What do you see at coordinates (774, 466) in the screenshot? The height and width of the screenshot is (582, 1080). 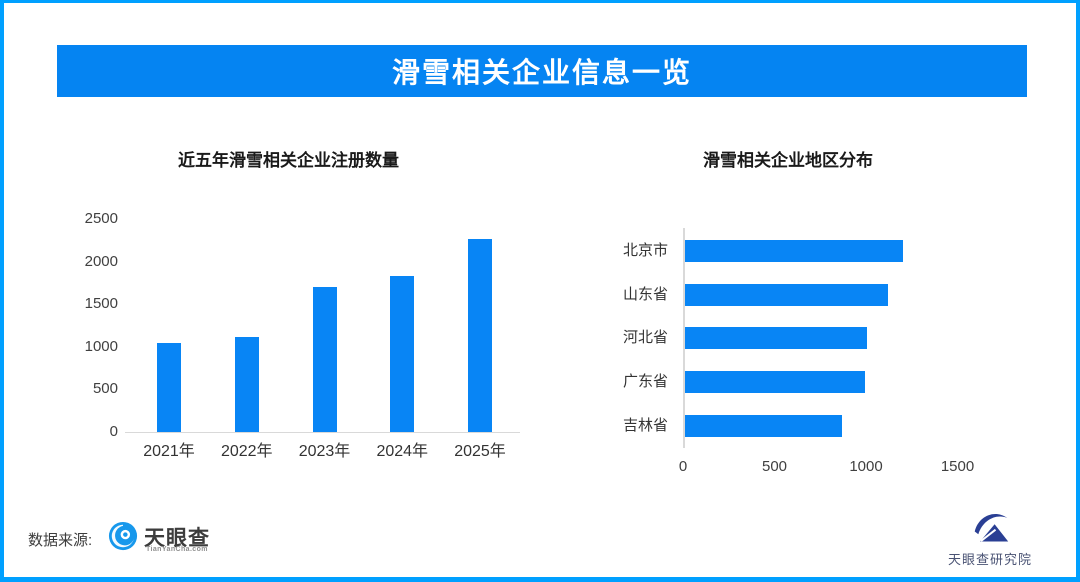 I see `x-tick-label: 500` at bounding box center [774, 466].